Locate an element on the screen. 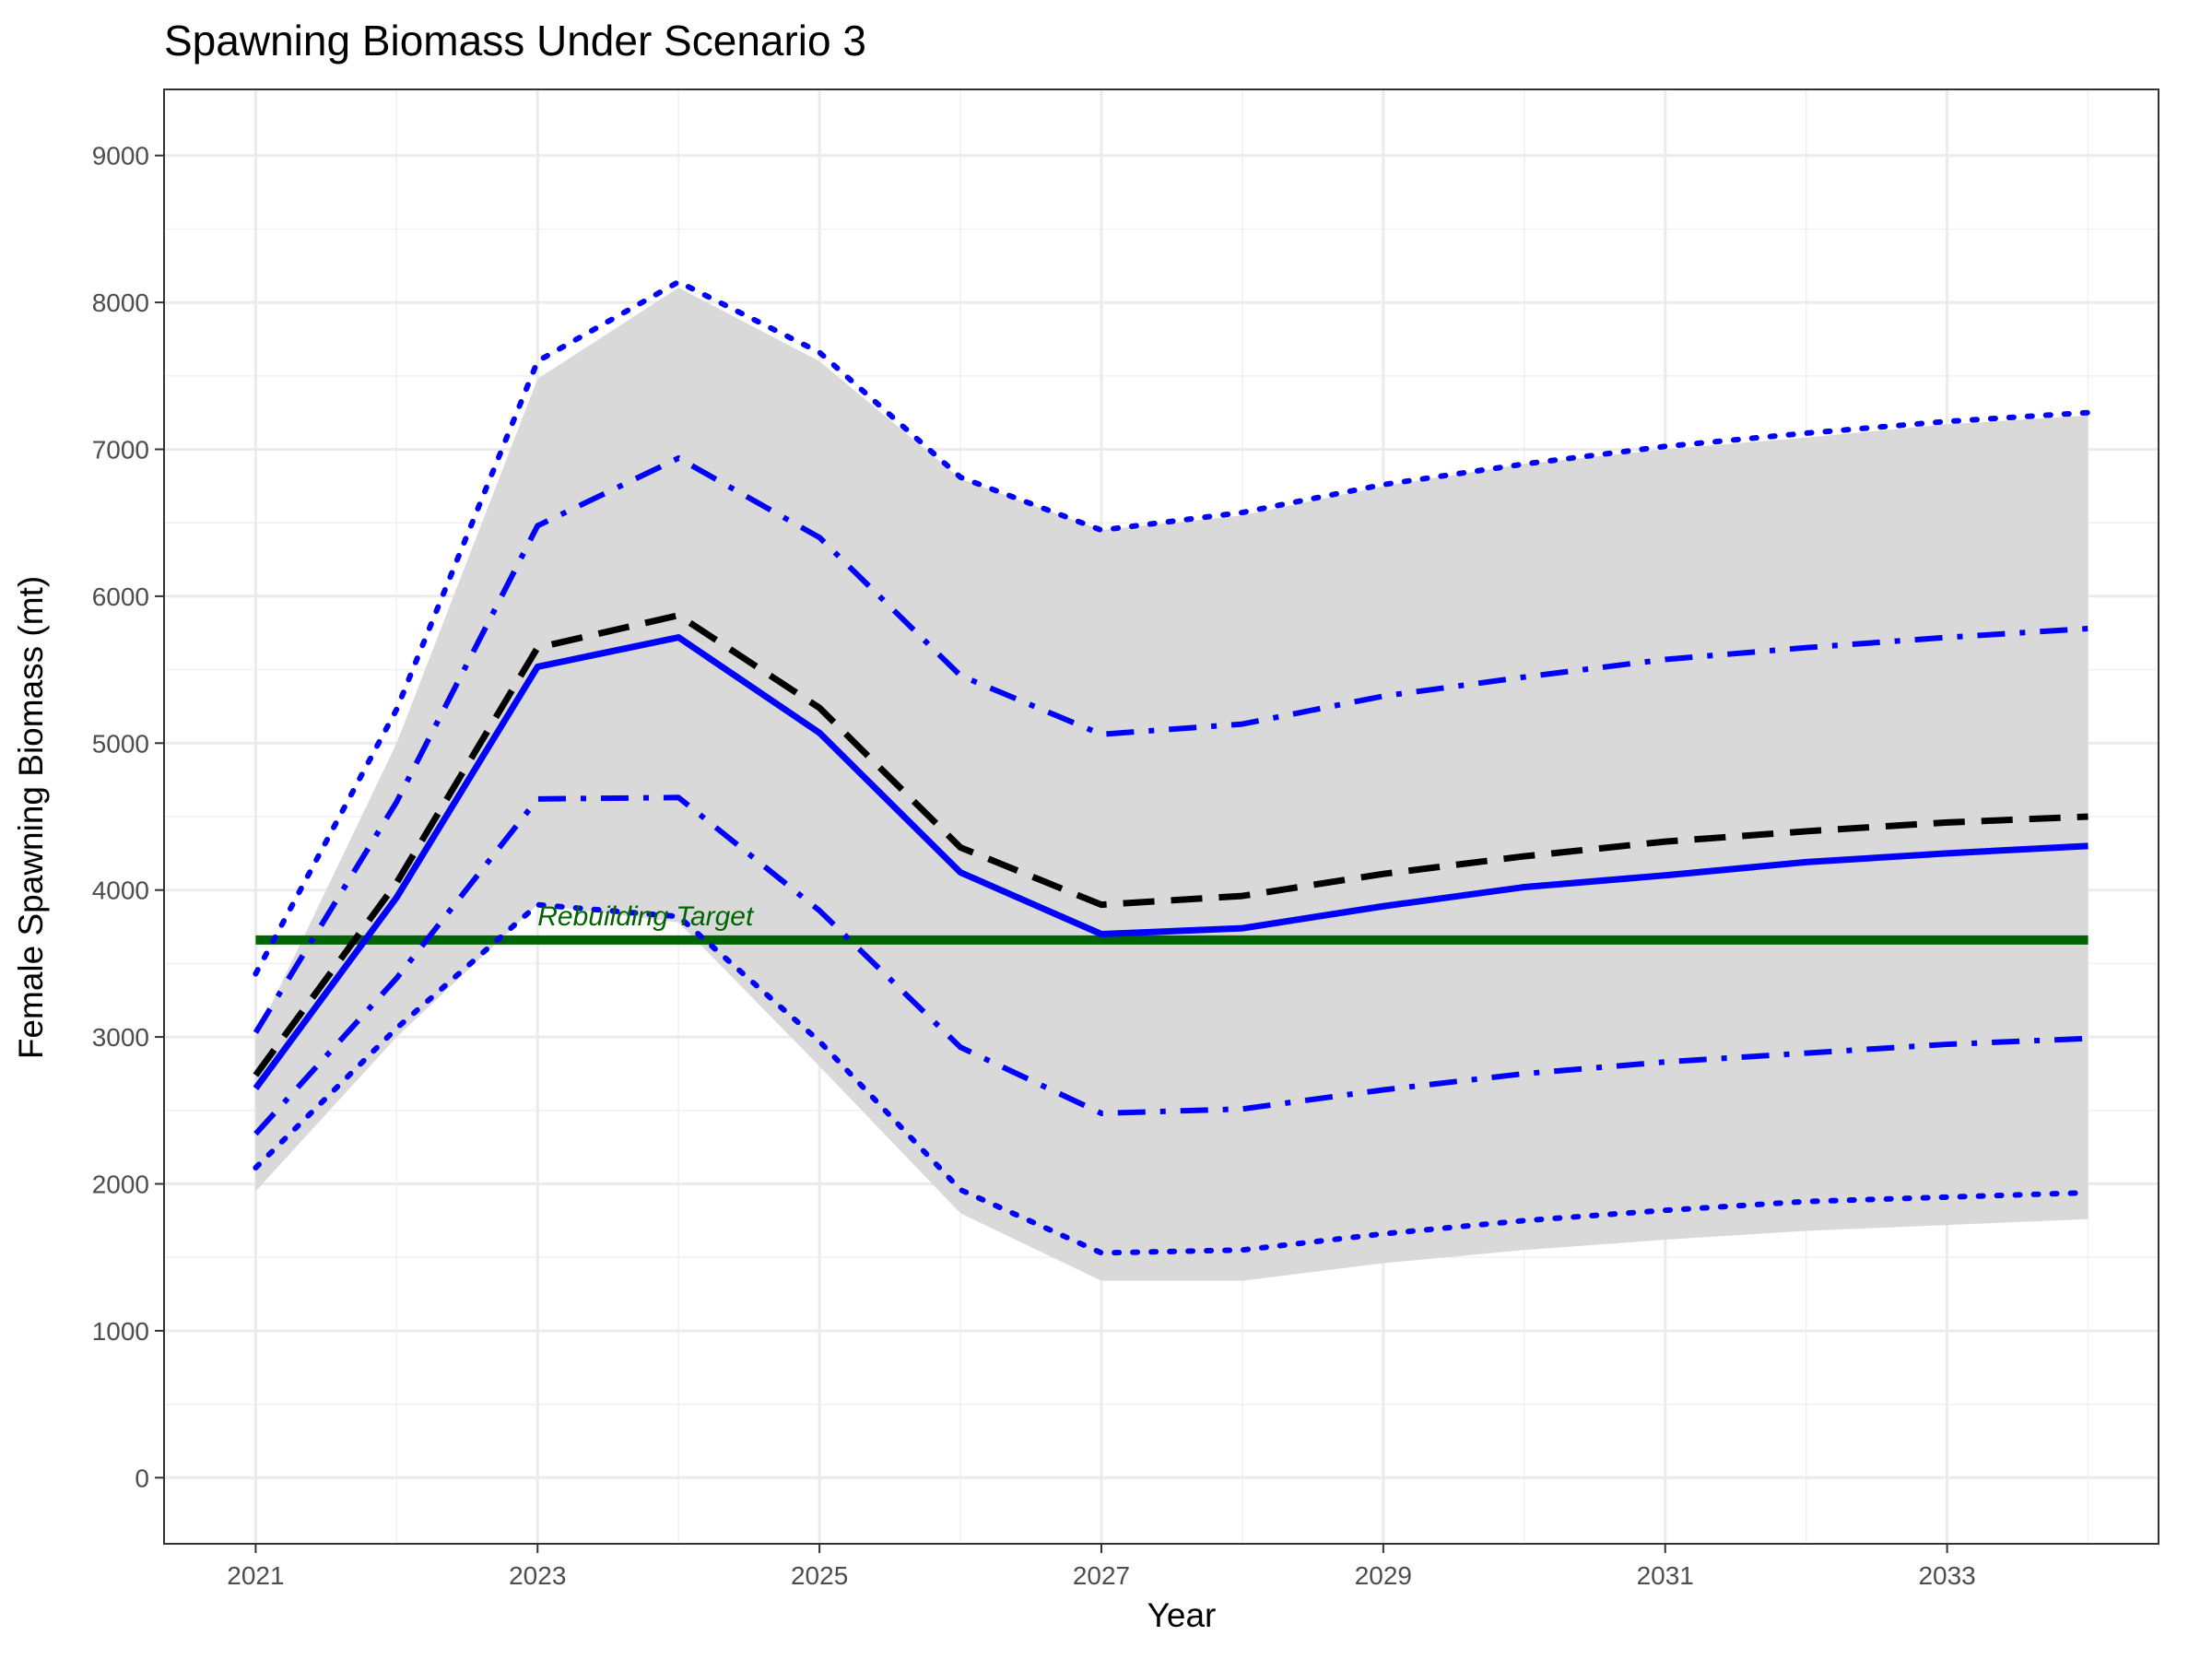 Image resolution: width=2212 pixels, height=1659 pixels. y-tick-label: 3000 is located at coordinates (120, 1037).